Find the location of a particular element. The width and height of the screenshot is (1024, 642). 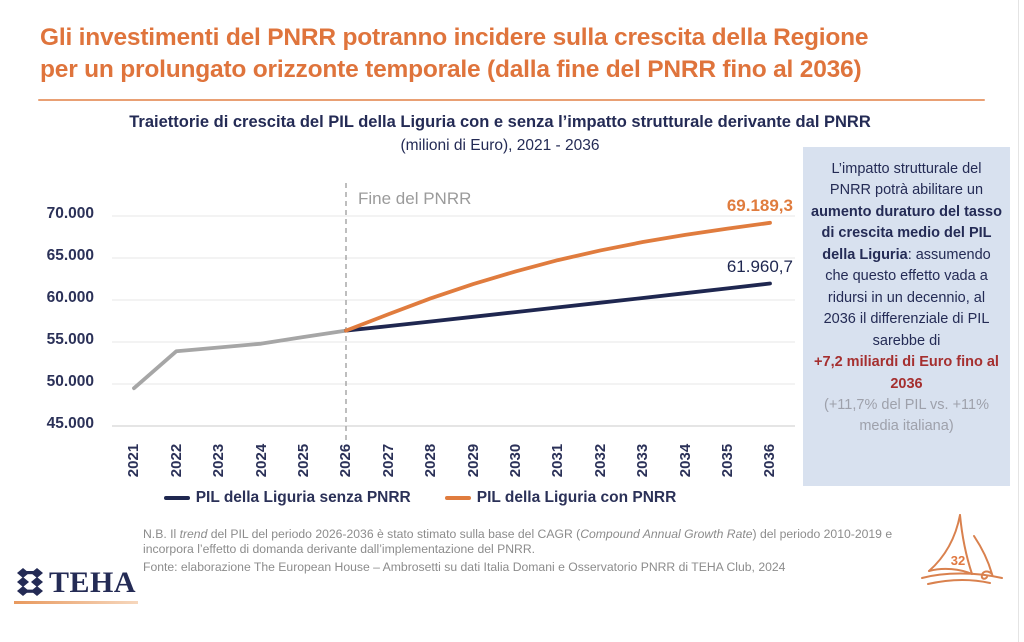

x-tick-label-text: 2031 is located at coordinates (558, 460).